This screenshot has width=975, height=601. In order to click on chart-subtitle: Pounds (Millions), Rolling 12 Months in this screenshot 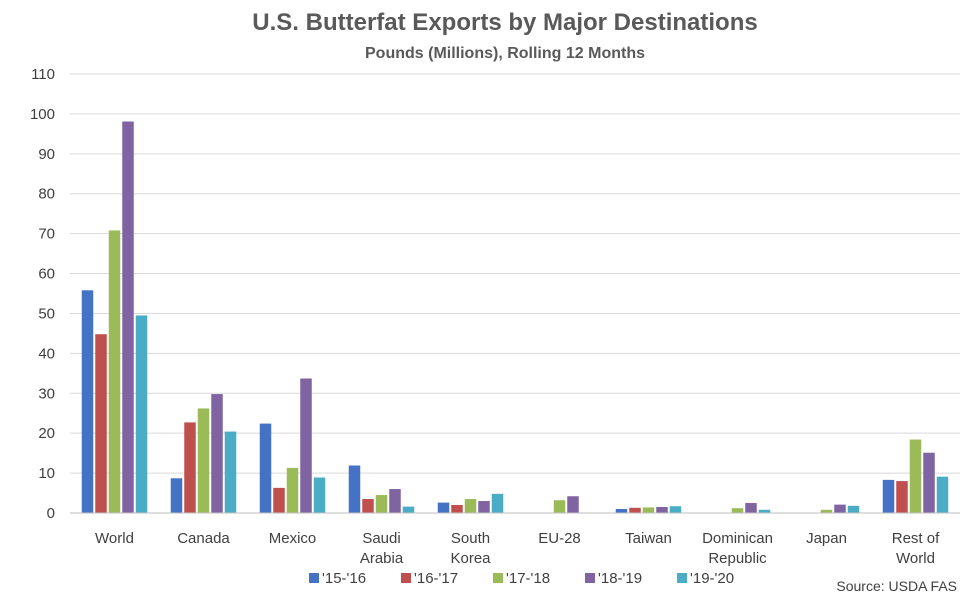, I will do `click(505, 53)`.